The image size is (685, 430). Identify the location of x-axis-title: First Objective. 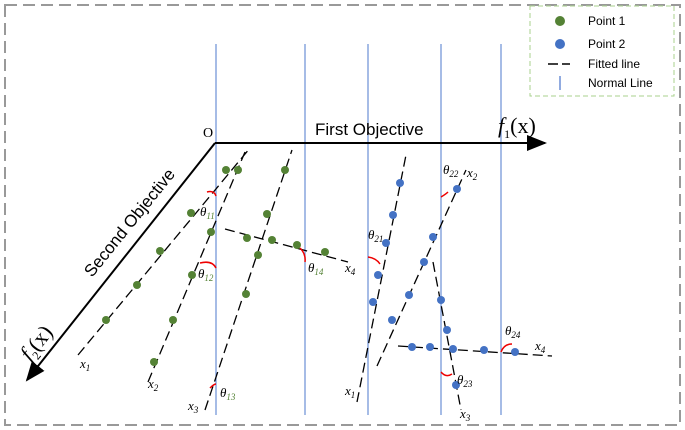
(369, 129).